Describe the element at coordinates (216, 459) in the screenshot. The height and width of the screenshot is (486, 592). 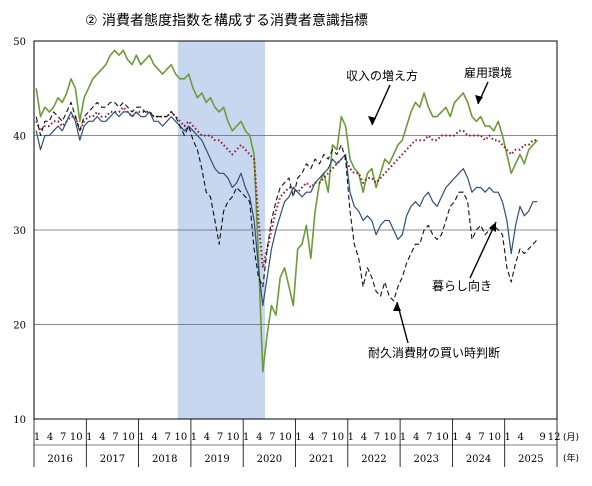
I see `x-year-label: 2019` at that location.